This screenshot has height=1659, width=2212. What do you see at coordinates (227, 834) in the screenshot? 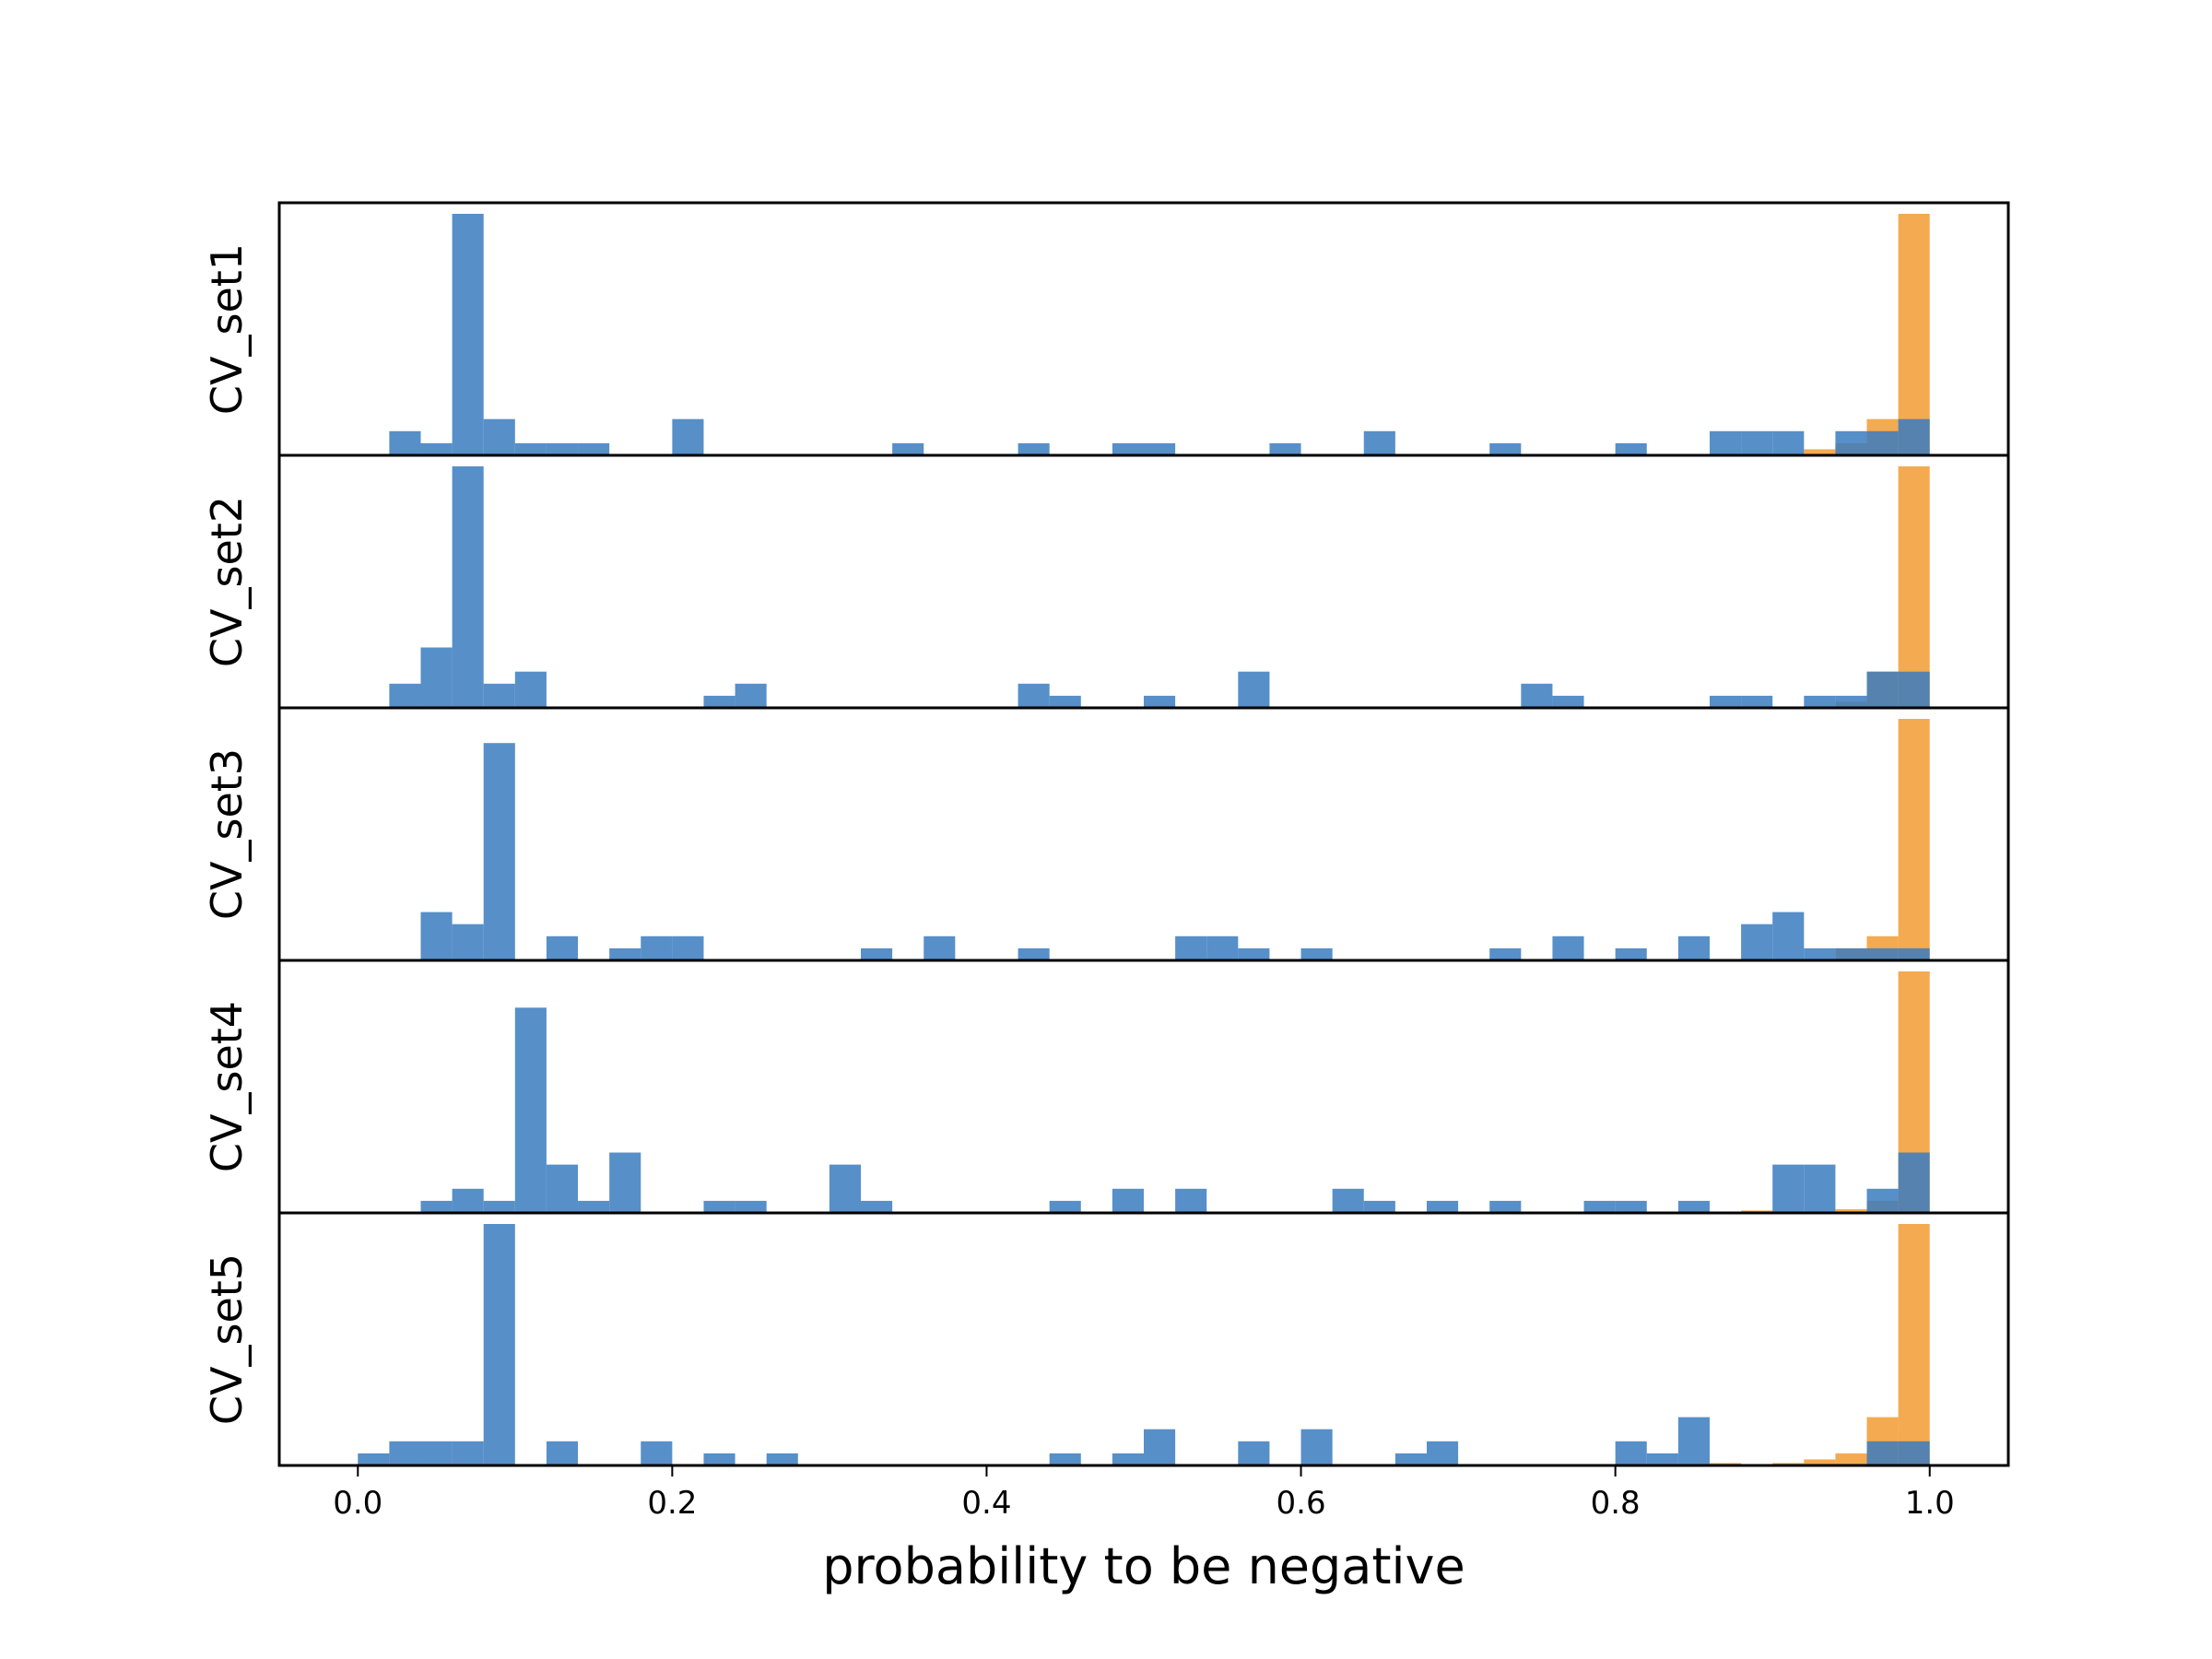
I see `panel-label: CV_set3` at bounding box center [227, 834].